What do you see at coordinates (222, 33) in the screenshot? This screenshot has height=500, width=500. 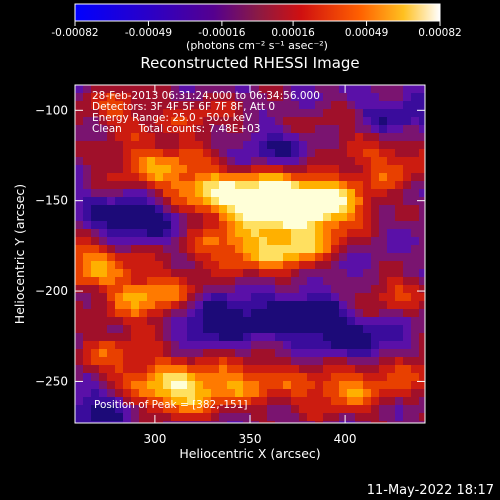 I see `colorbar-tick-label: -0.00016` at bounding box center [222, 33].